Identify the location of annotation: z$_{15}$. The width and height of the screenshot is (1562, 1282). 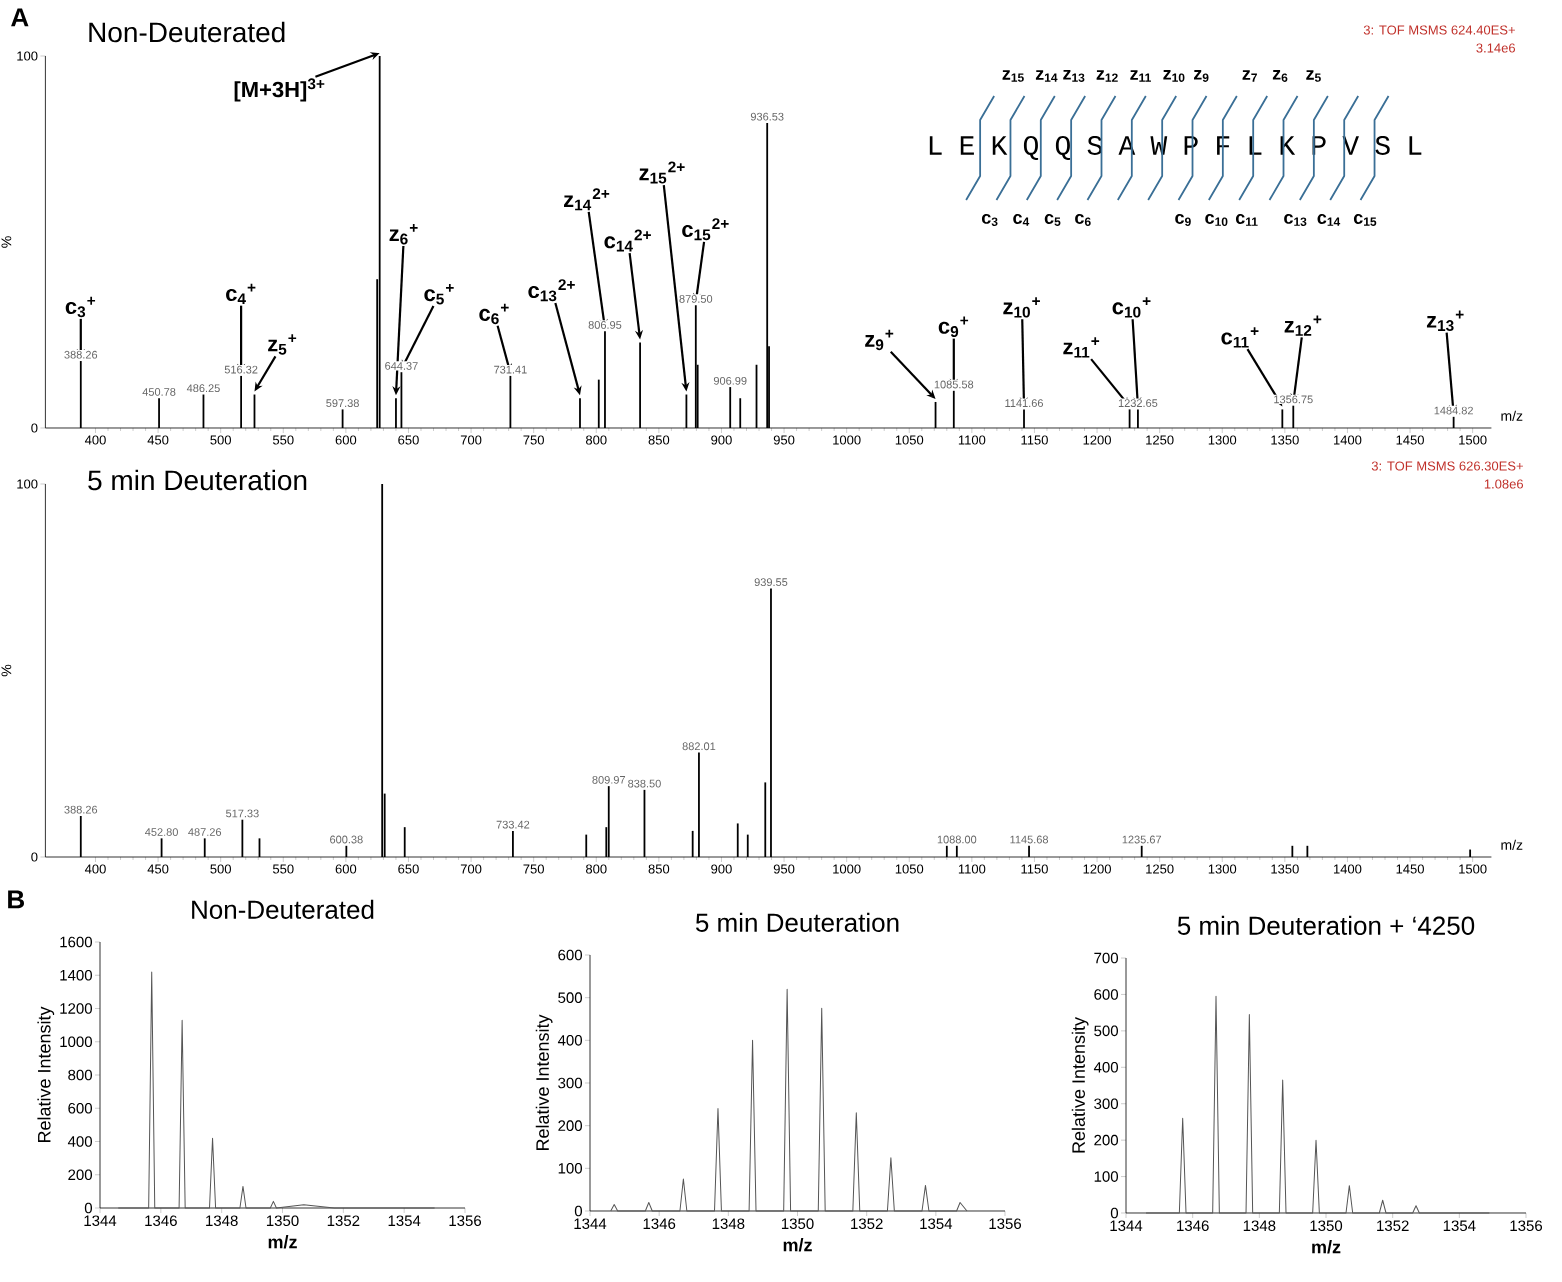
(1013, 76).